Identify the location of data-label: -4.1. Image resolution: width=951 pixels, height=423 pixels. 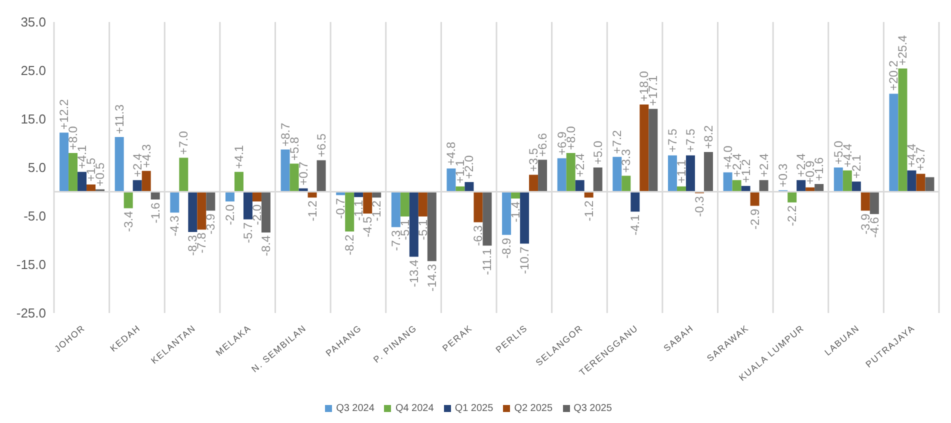
(635, 225).